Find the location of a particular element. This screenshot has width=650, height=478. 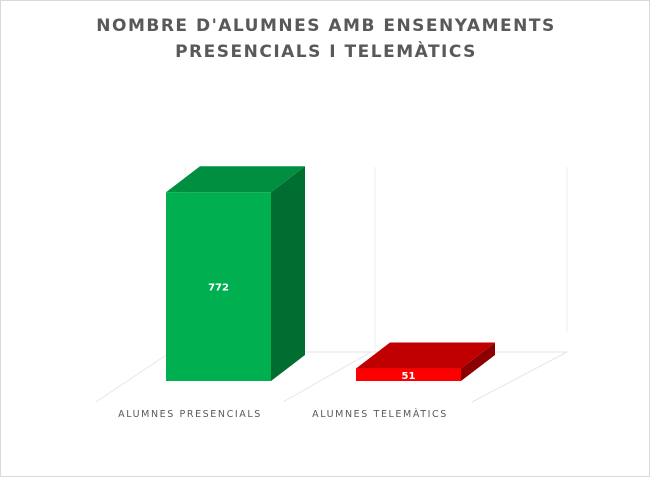

floor-outline is located at coordinates (331, 377).